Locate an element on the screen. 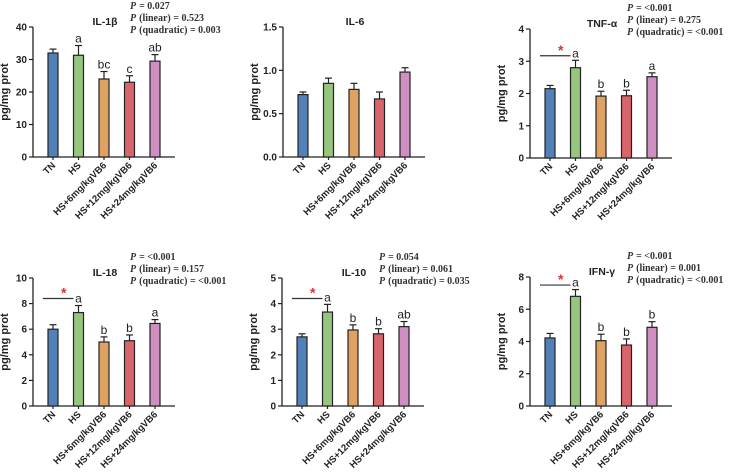 This screenshot has width=729, height=475. y-tick-label: 6 is located at coordinates (521, 310).